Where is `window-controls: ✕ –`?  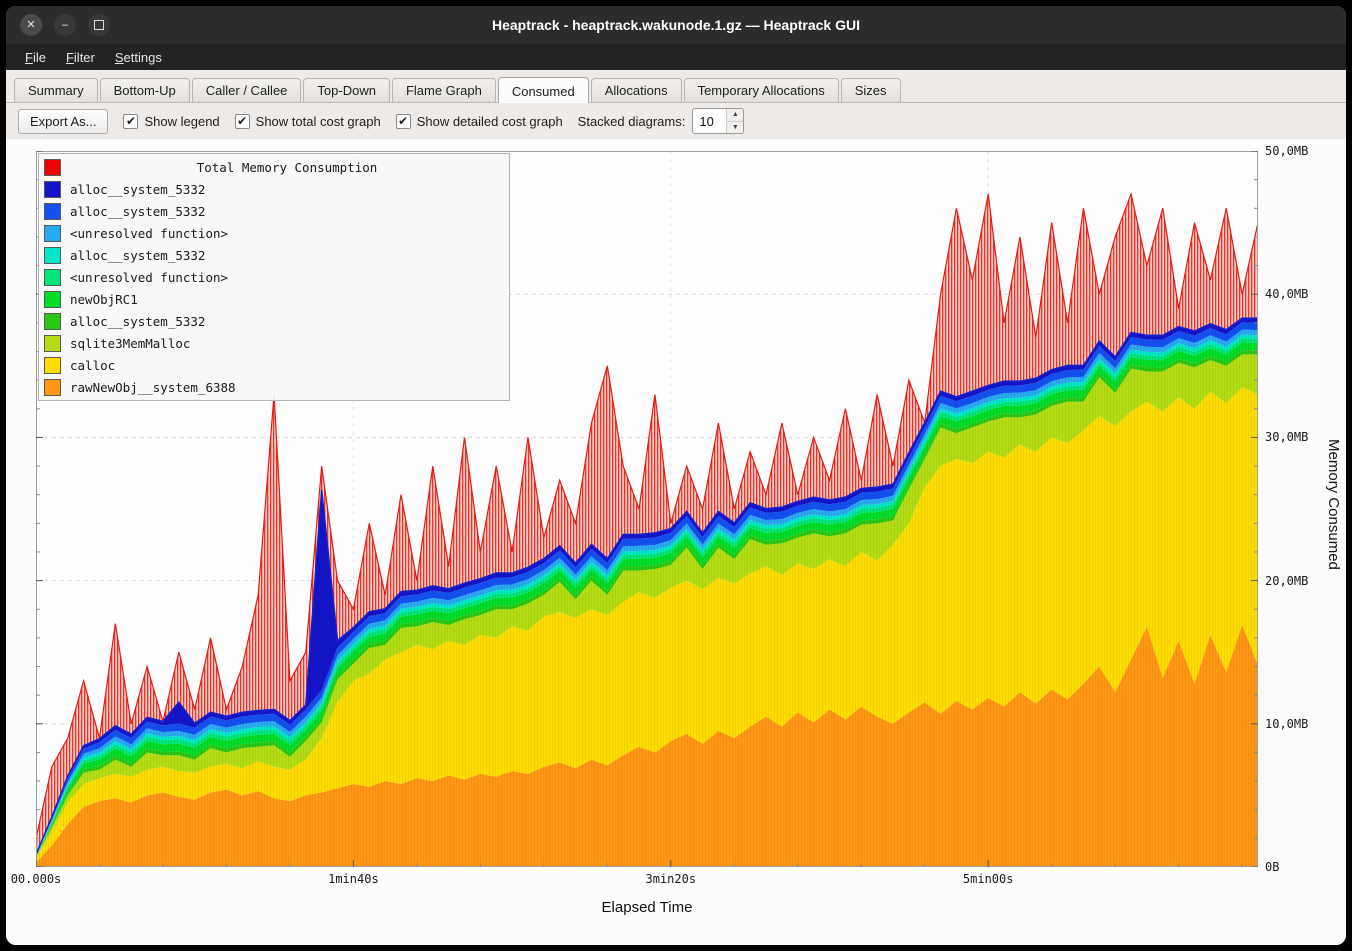
window-controls: ✕ – is located at coordinates (65, 25).